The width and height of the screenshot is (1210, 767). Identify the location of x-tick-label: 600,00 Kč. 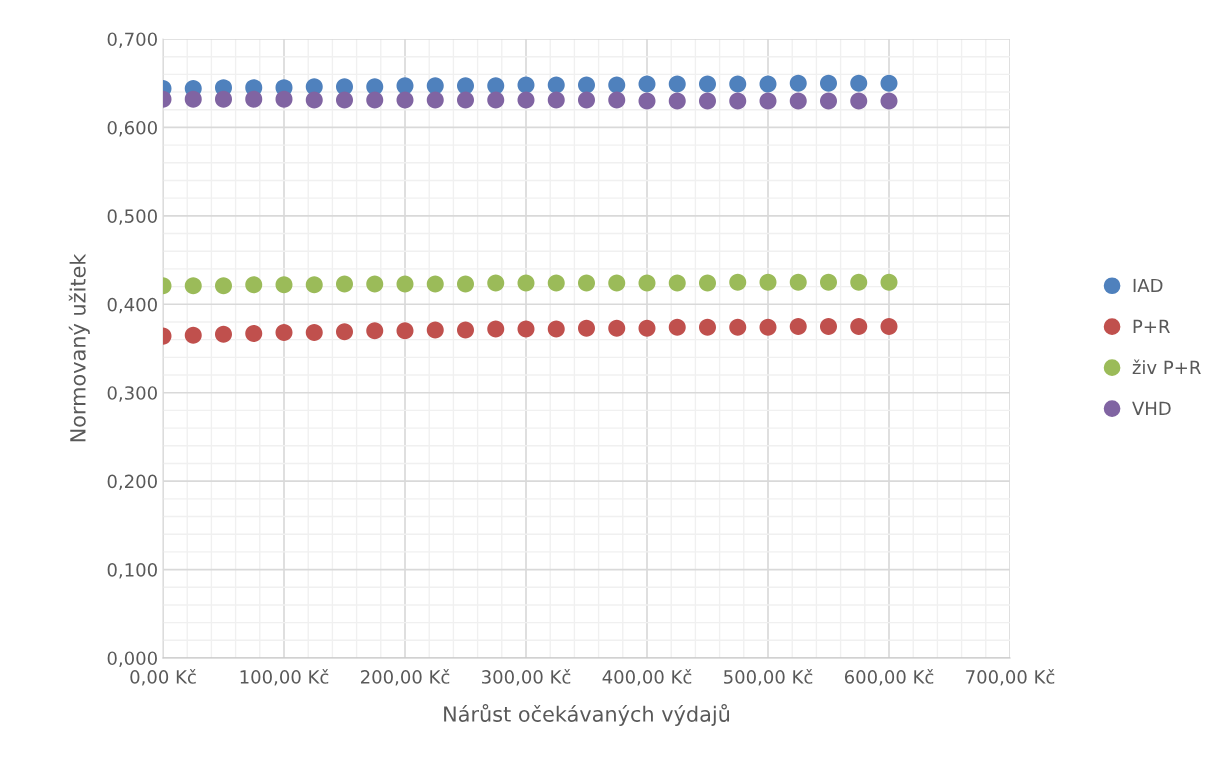
(889, 677).